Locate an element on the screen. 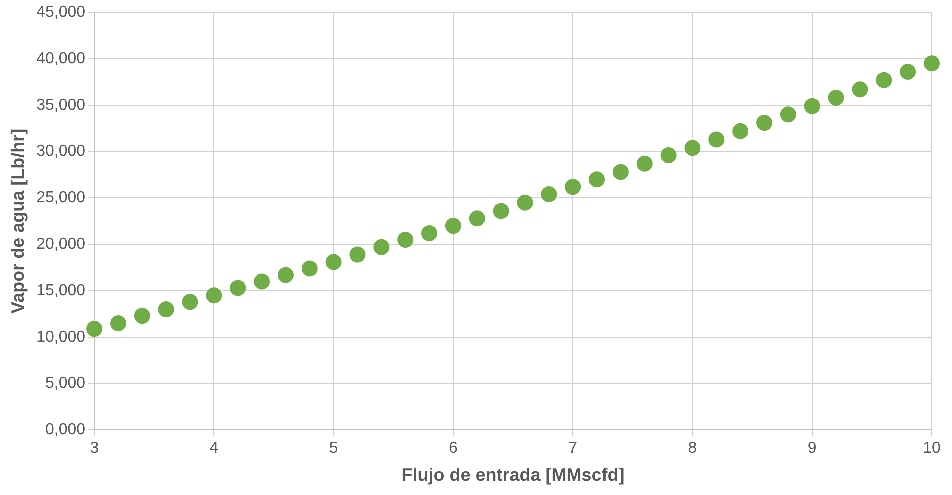 The width and height of the screenshot is (952, 495). y-tick-label: 35,000 is located at coordinates (61, 105).